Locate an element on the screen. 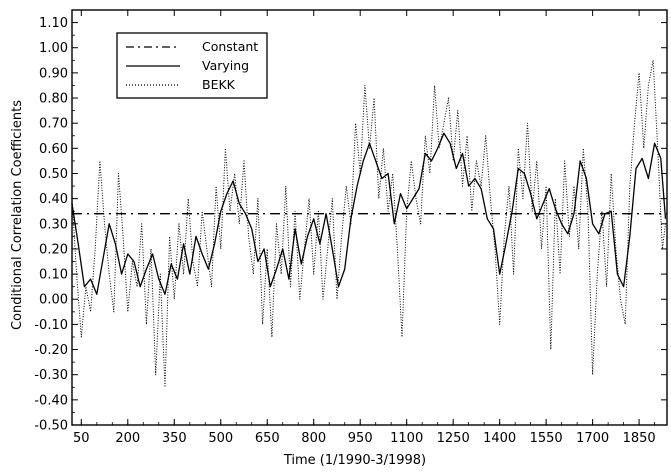 The height and width of the screenshot is (474, 671). y-tick-label: 0.80 is located at coordinates (53, 99).